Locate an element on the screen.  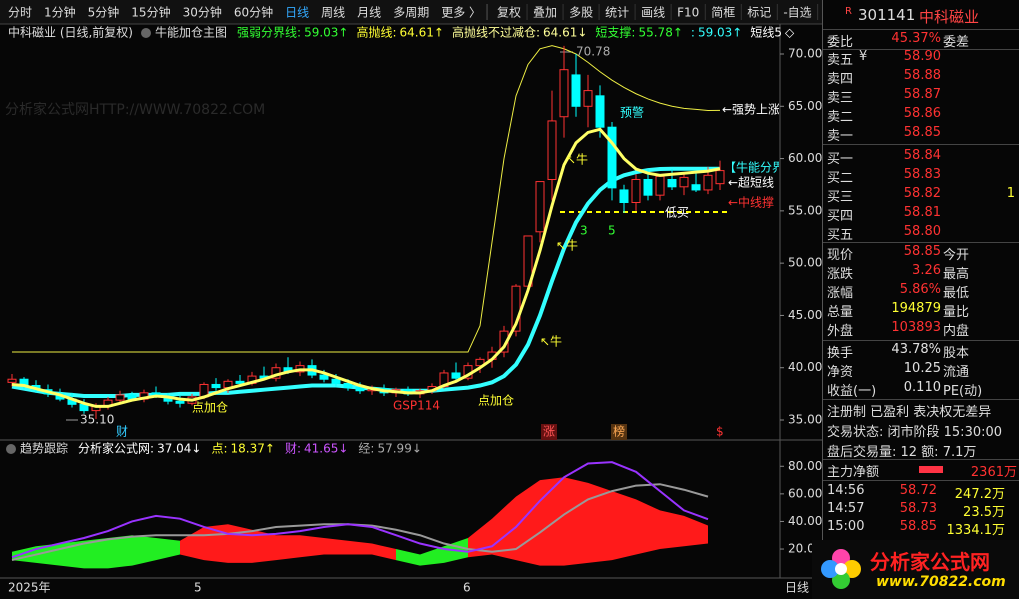
quote-label: 今开 is located at coordinates (956, 255).